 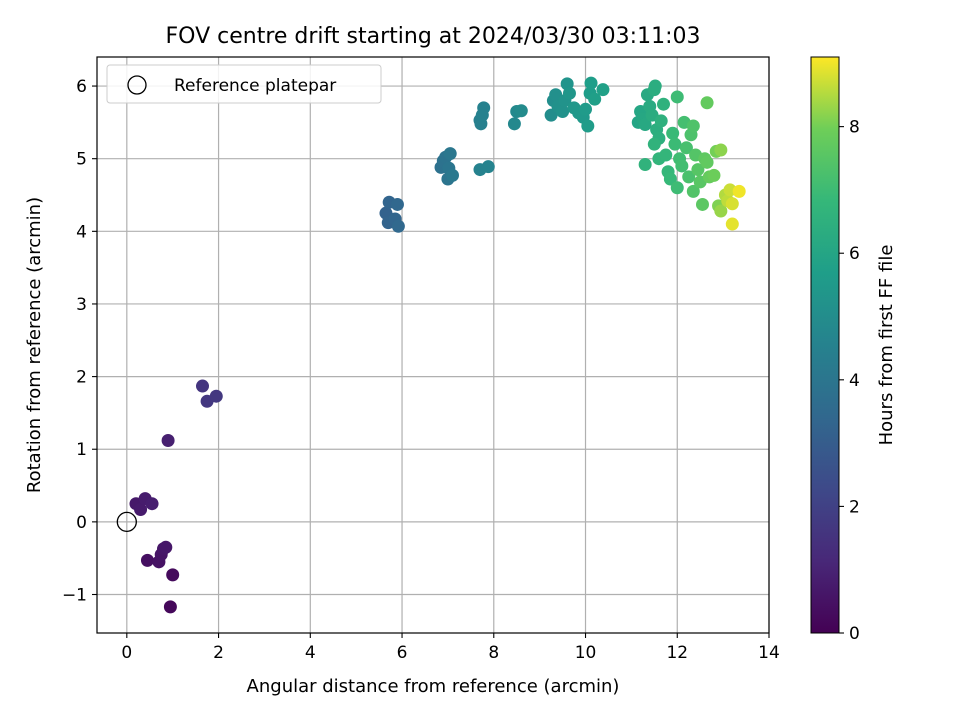 What do you see at coordinates (310, 653) in the screenshot?
I see `x-tick-label: 4` at bounding box center [310, 653].